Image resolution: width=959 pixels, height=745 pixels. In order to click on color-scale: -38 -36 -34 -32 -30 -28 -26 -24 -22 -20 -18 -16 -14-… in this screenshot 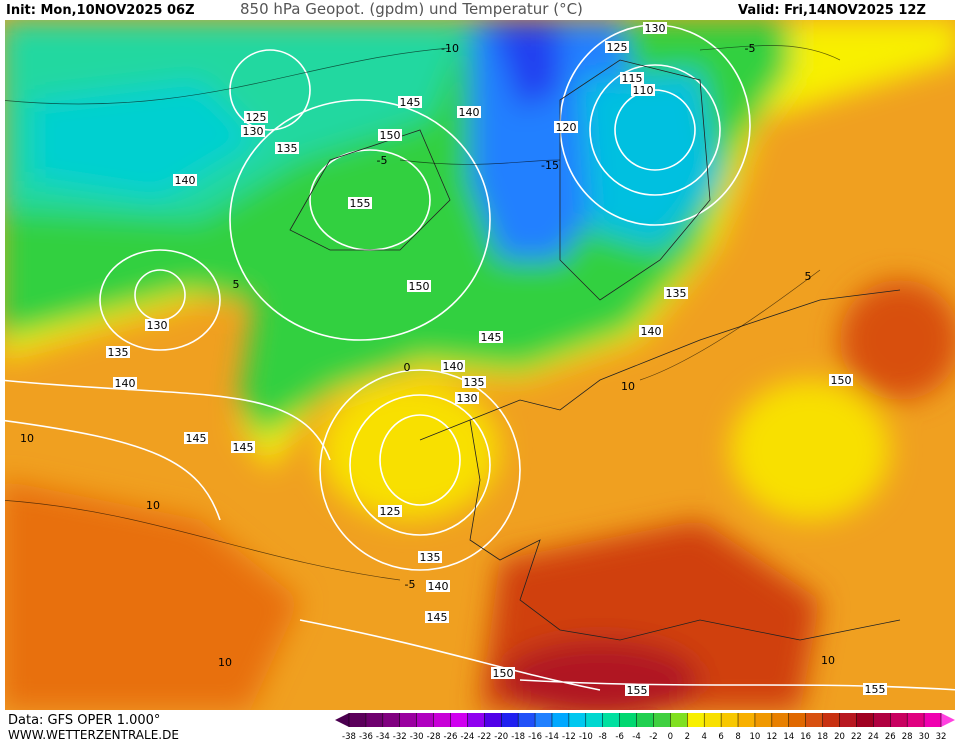, I will do `click(645, 727)`.